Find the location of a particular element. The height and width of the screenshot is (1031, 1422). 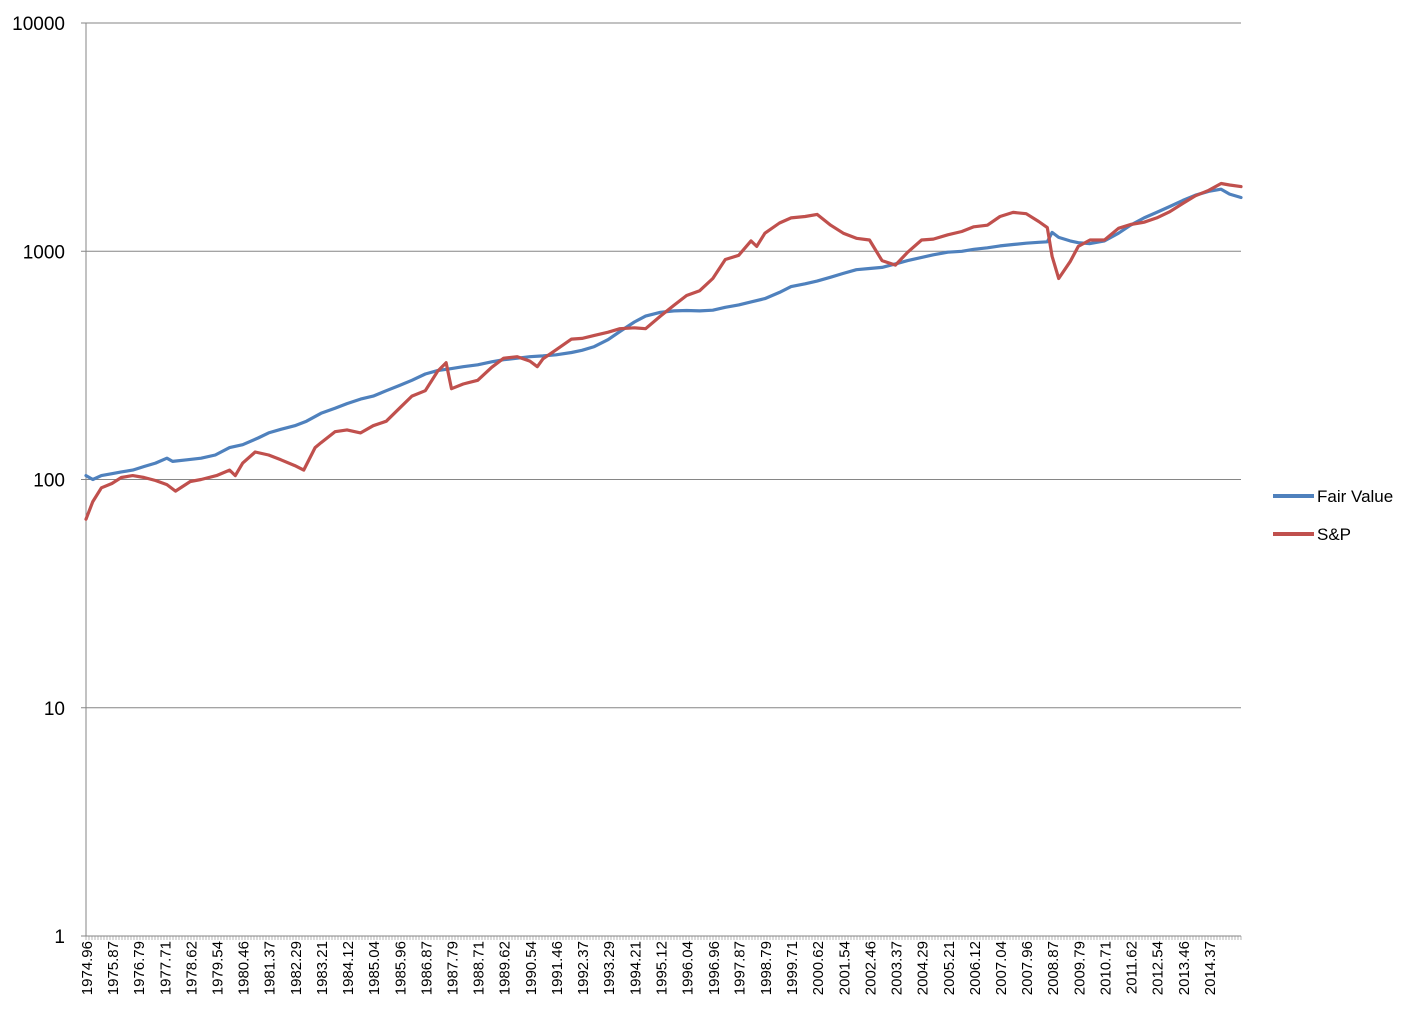

x-tick-label: 1999.71 is located at coordinates (792, 968).